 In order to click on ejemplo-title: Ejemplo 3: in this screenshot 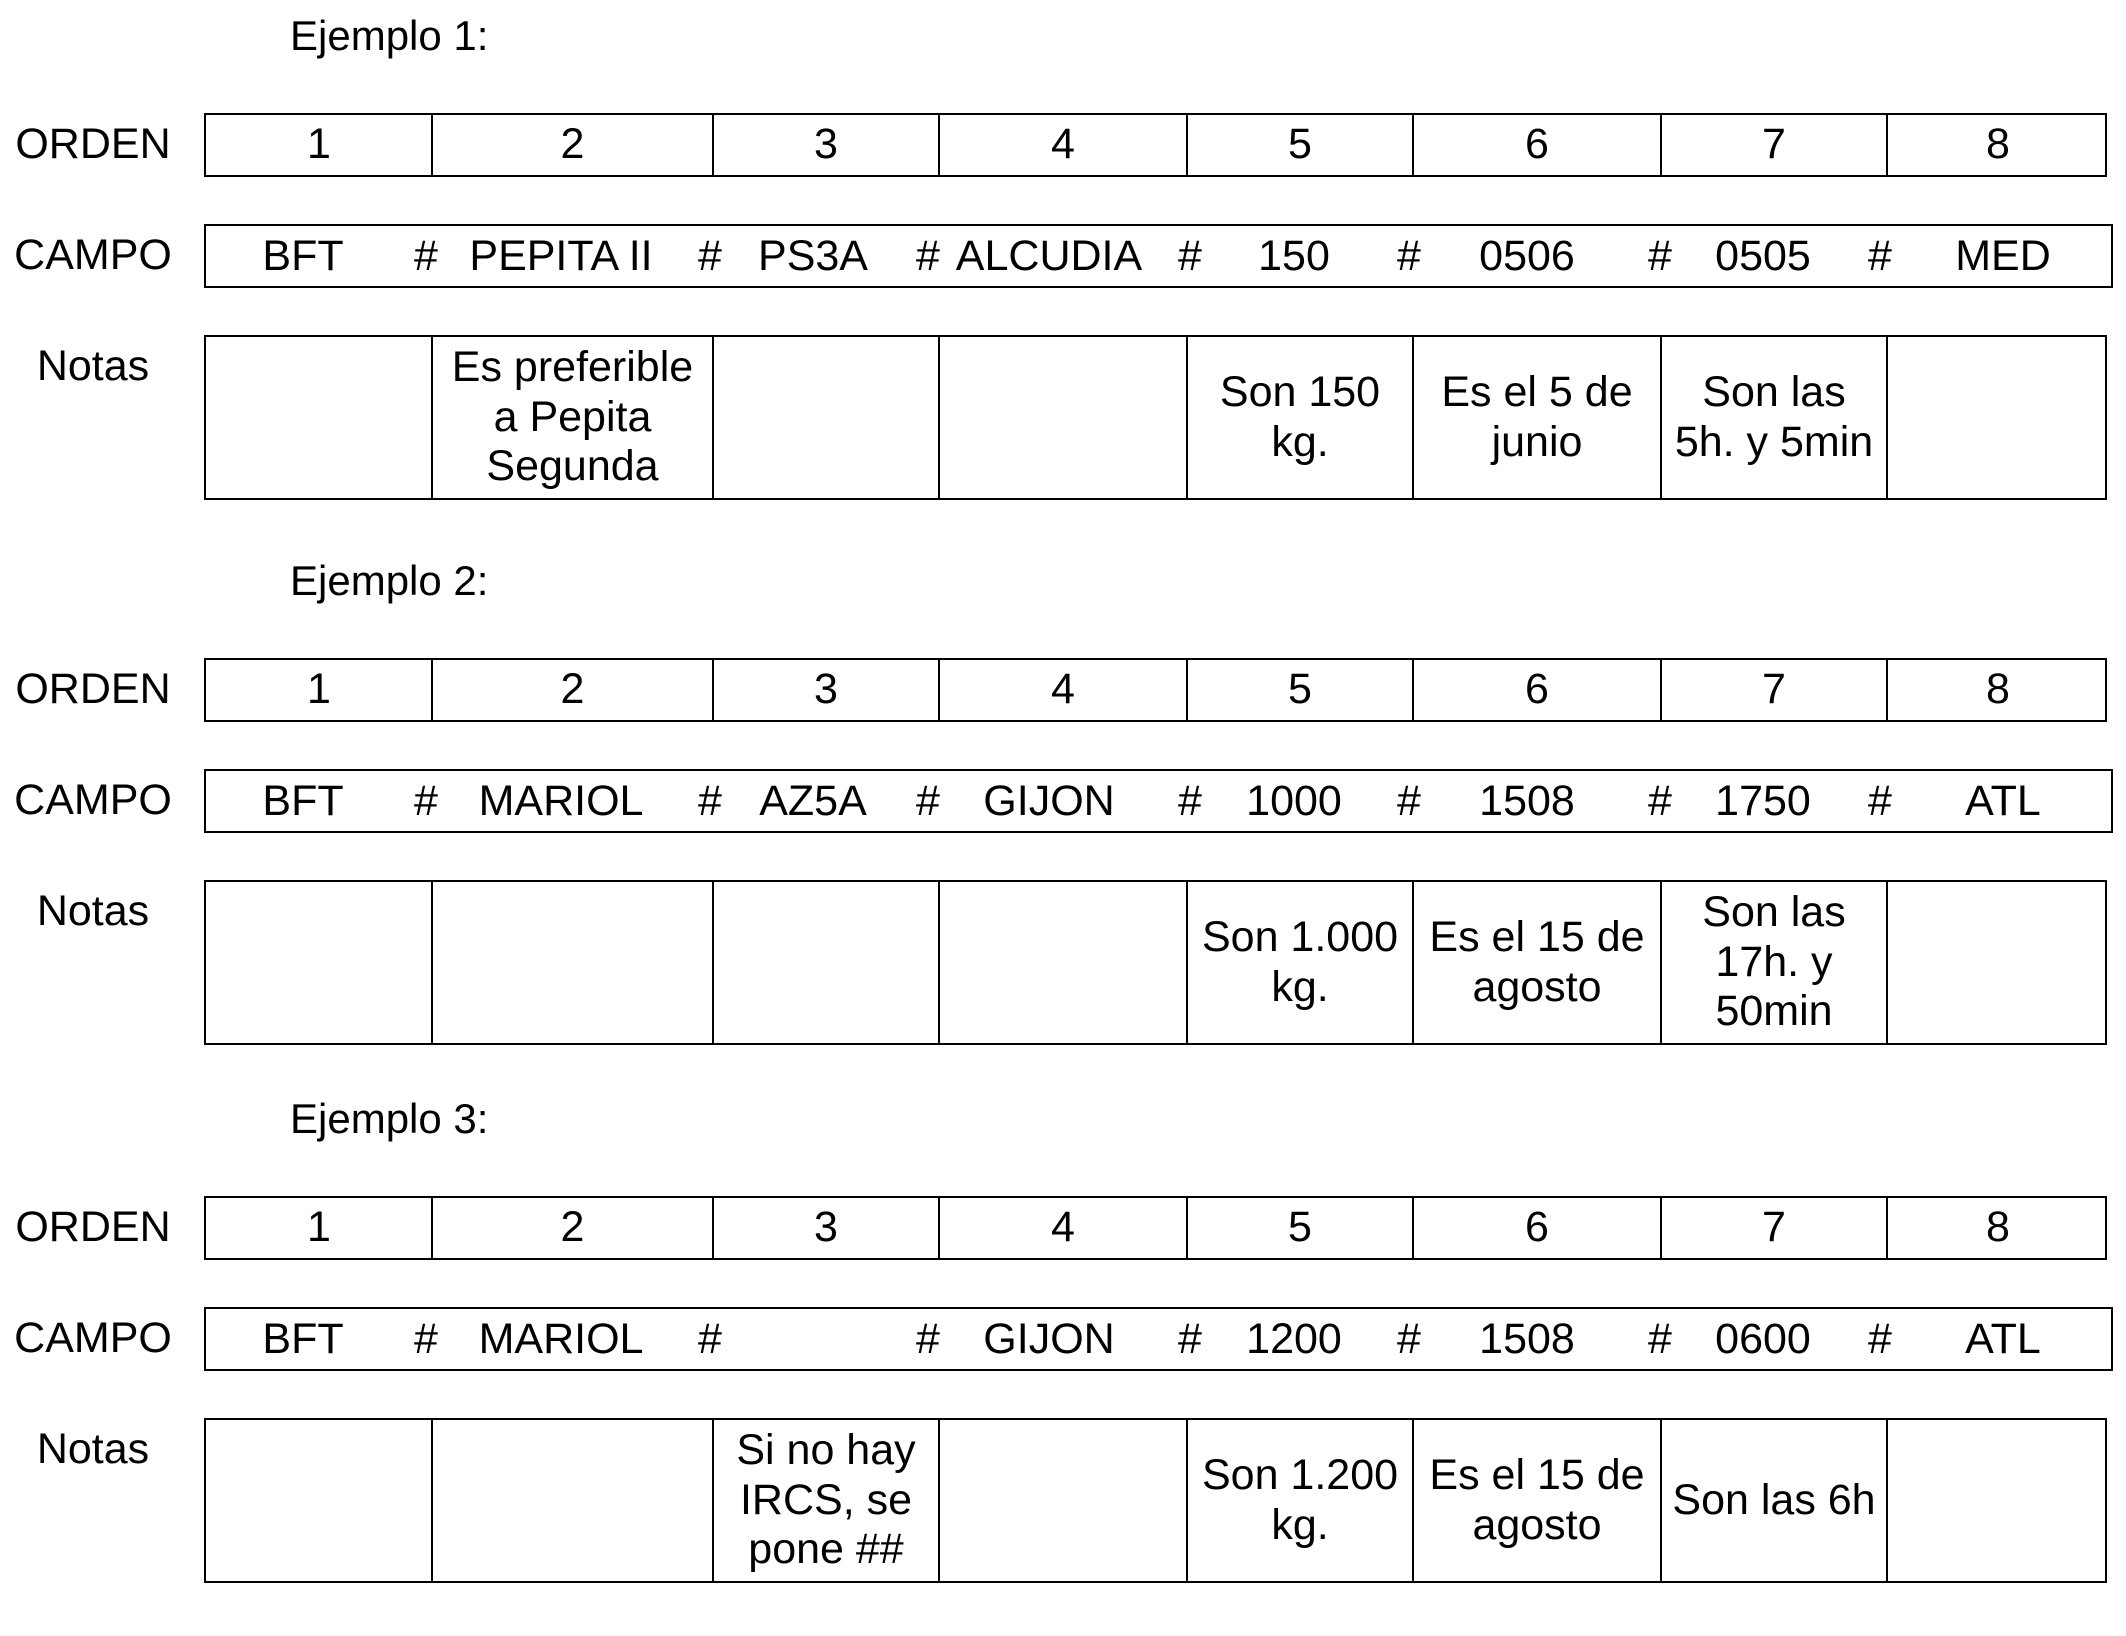, I will do `click(389, 1118)`.